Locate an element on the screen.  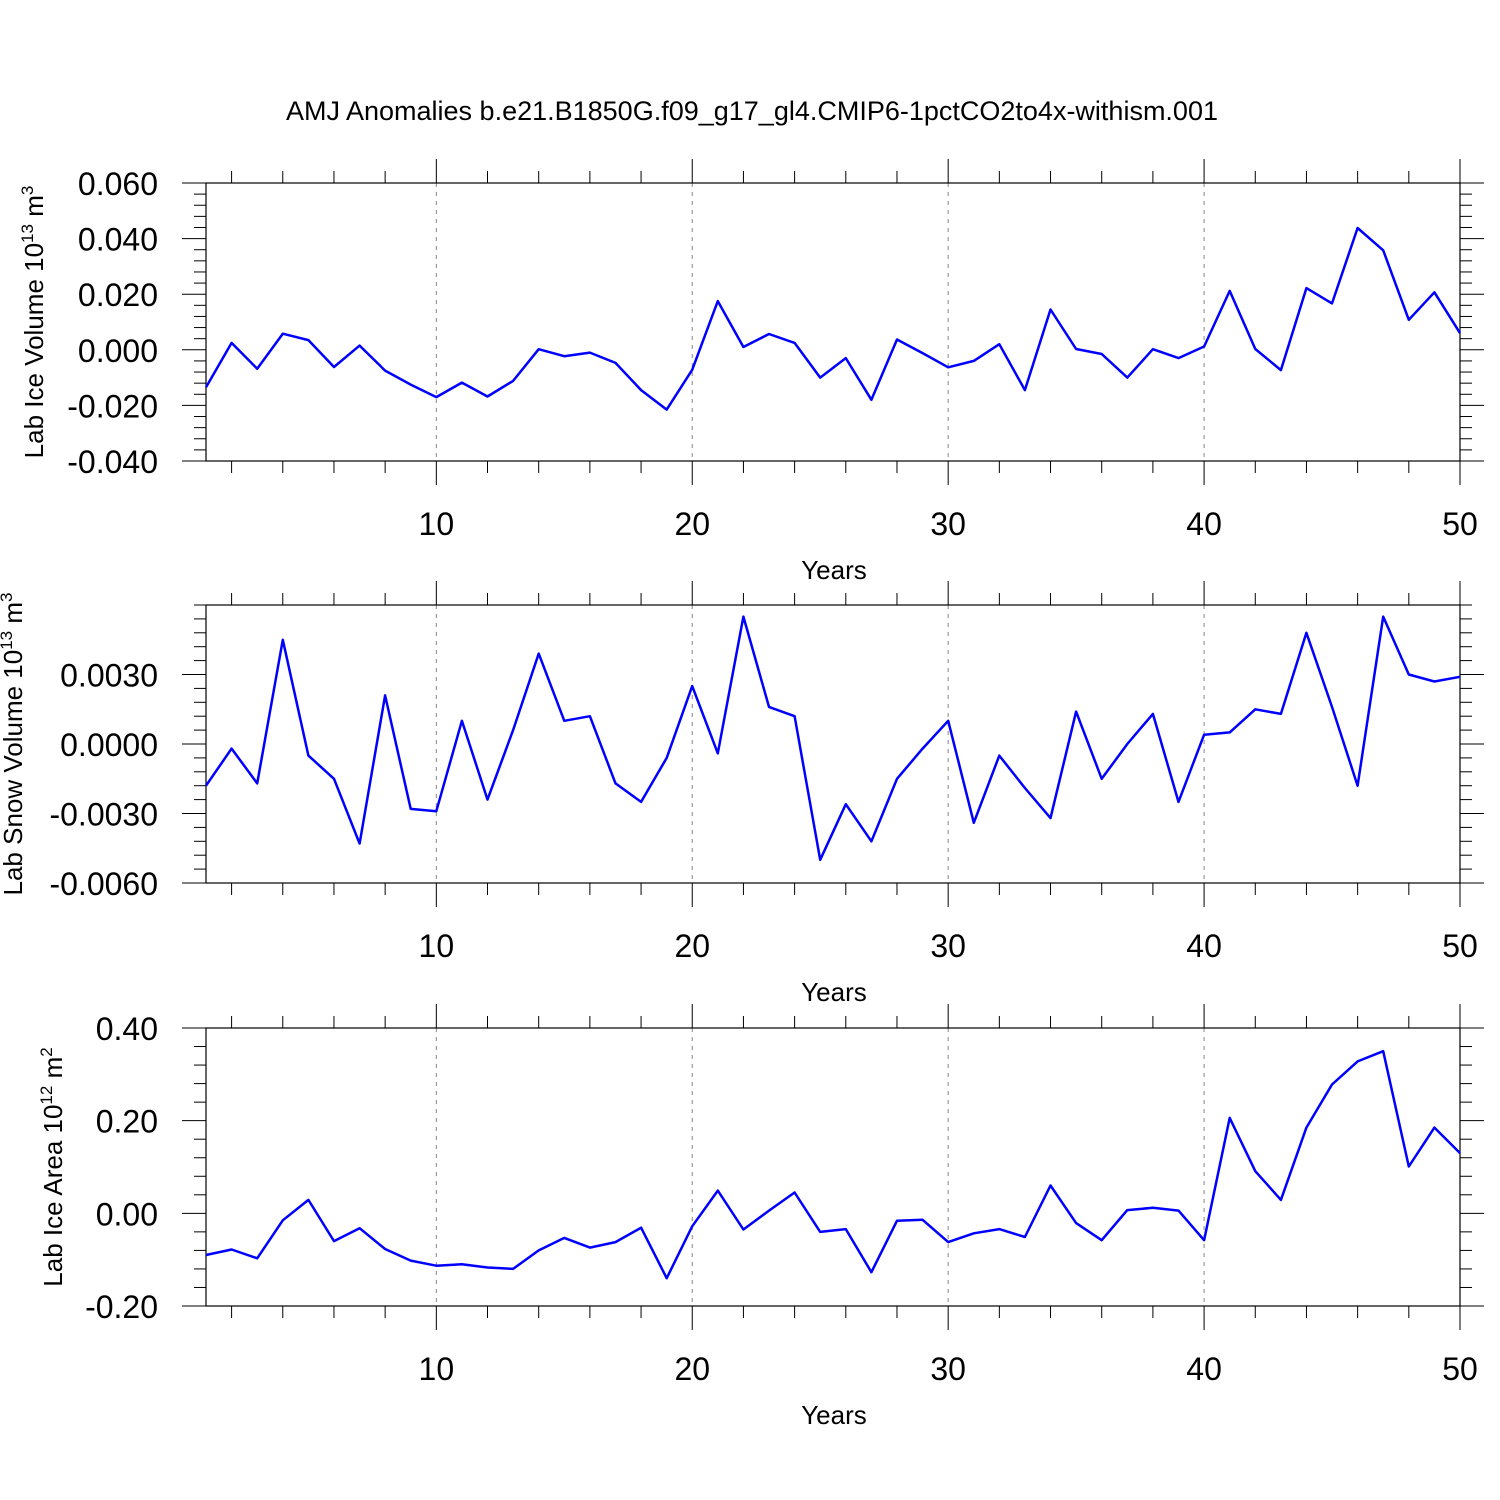
y-tick-label: 0.060 is located at coordinates (118, 184).